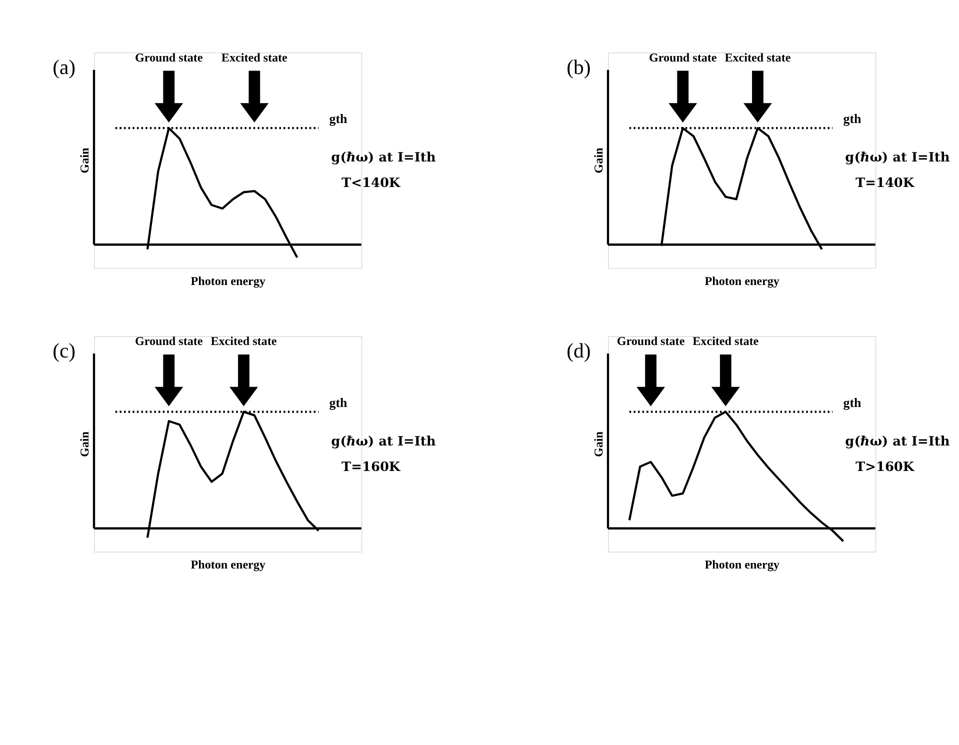 The height and width of the screenshot is (745, 959). Describe the element at coordinates (578, 67) in the screenshot. I see `text: (b)` at that location.